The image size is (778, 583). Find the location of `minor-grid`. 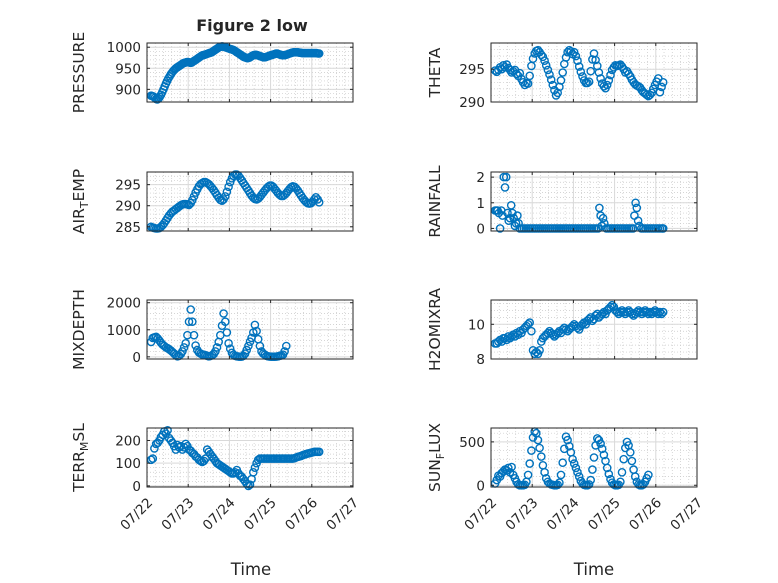

minor-grid is located at coordinates (594, 72).